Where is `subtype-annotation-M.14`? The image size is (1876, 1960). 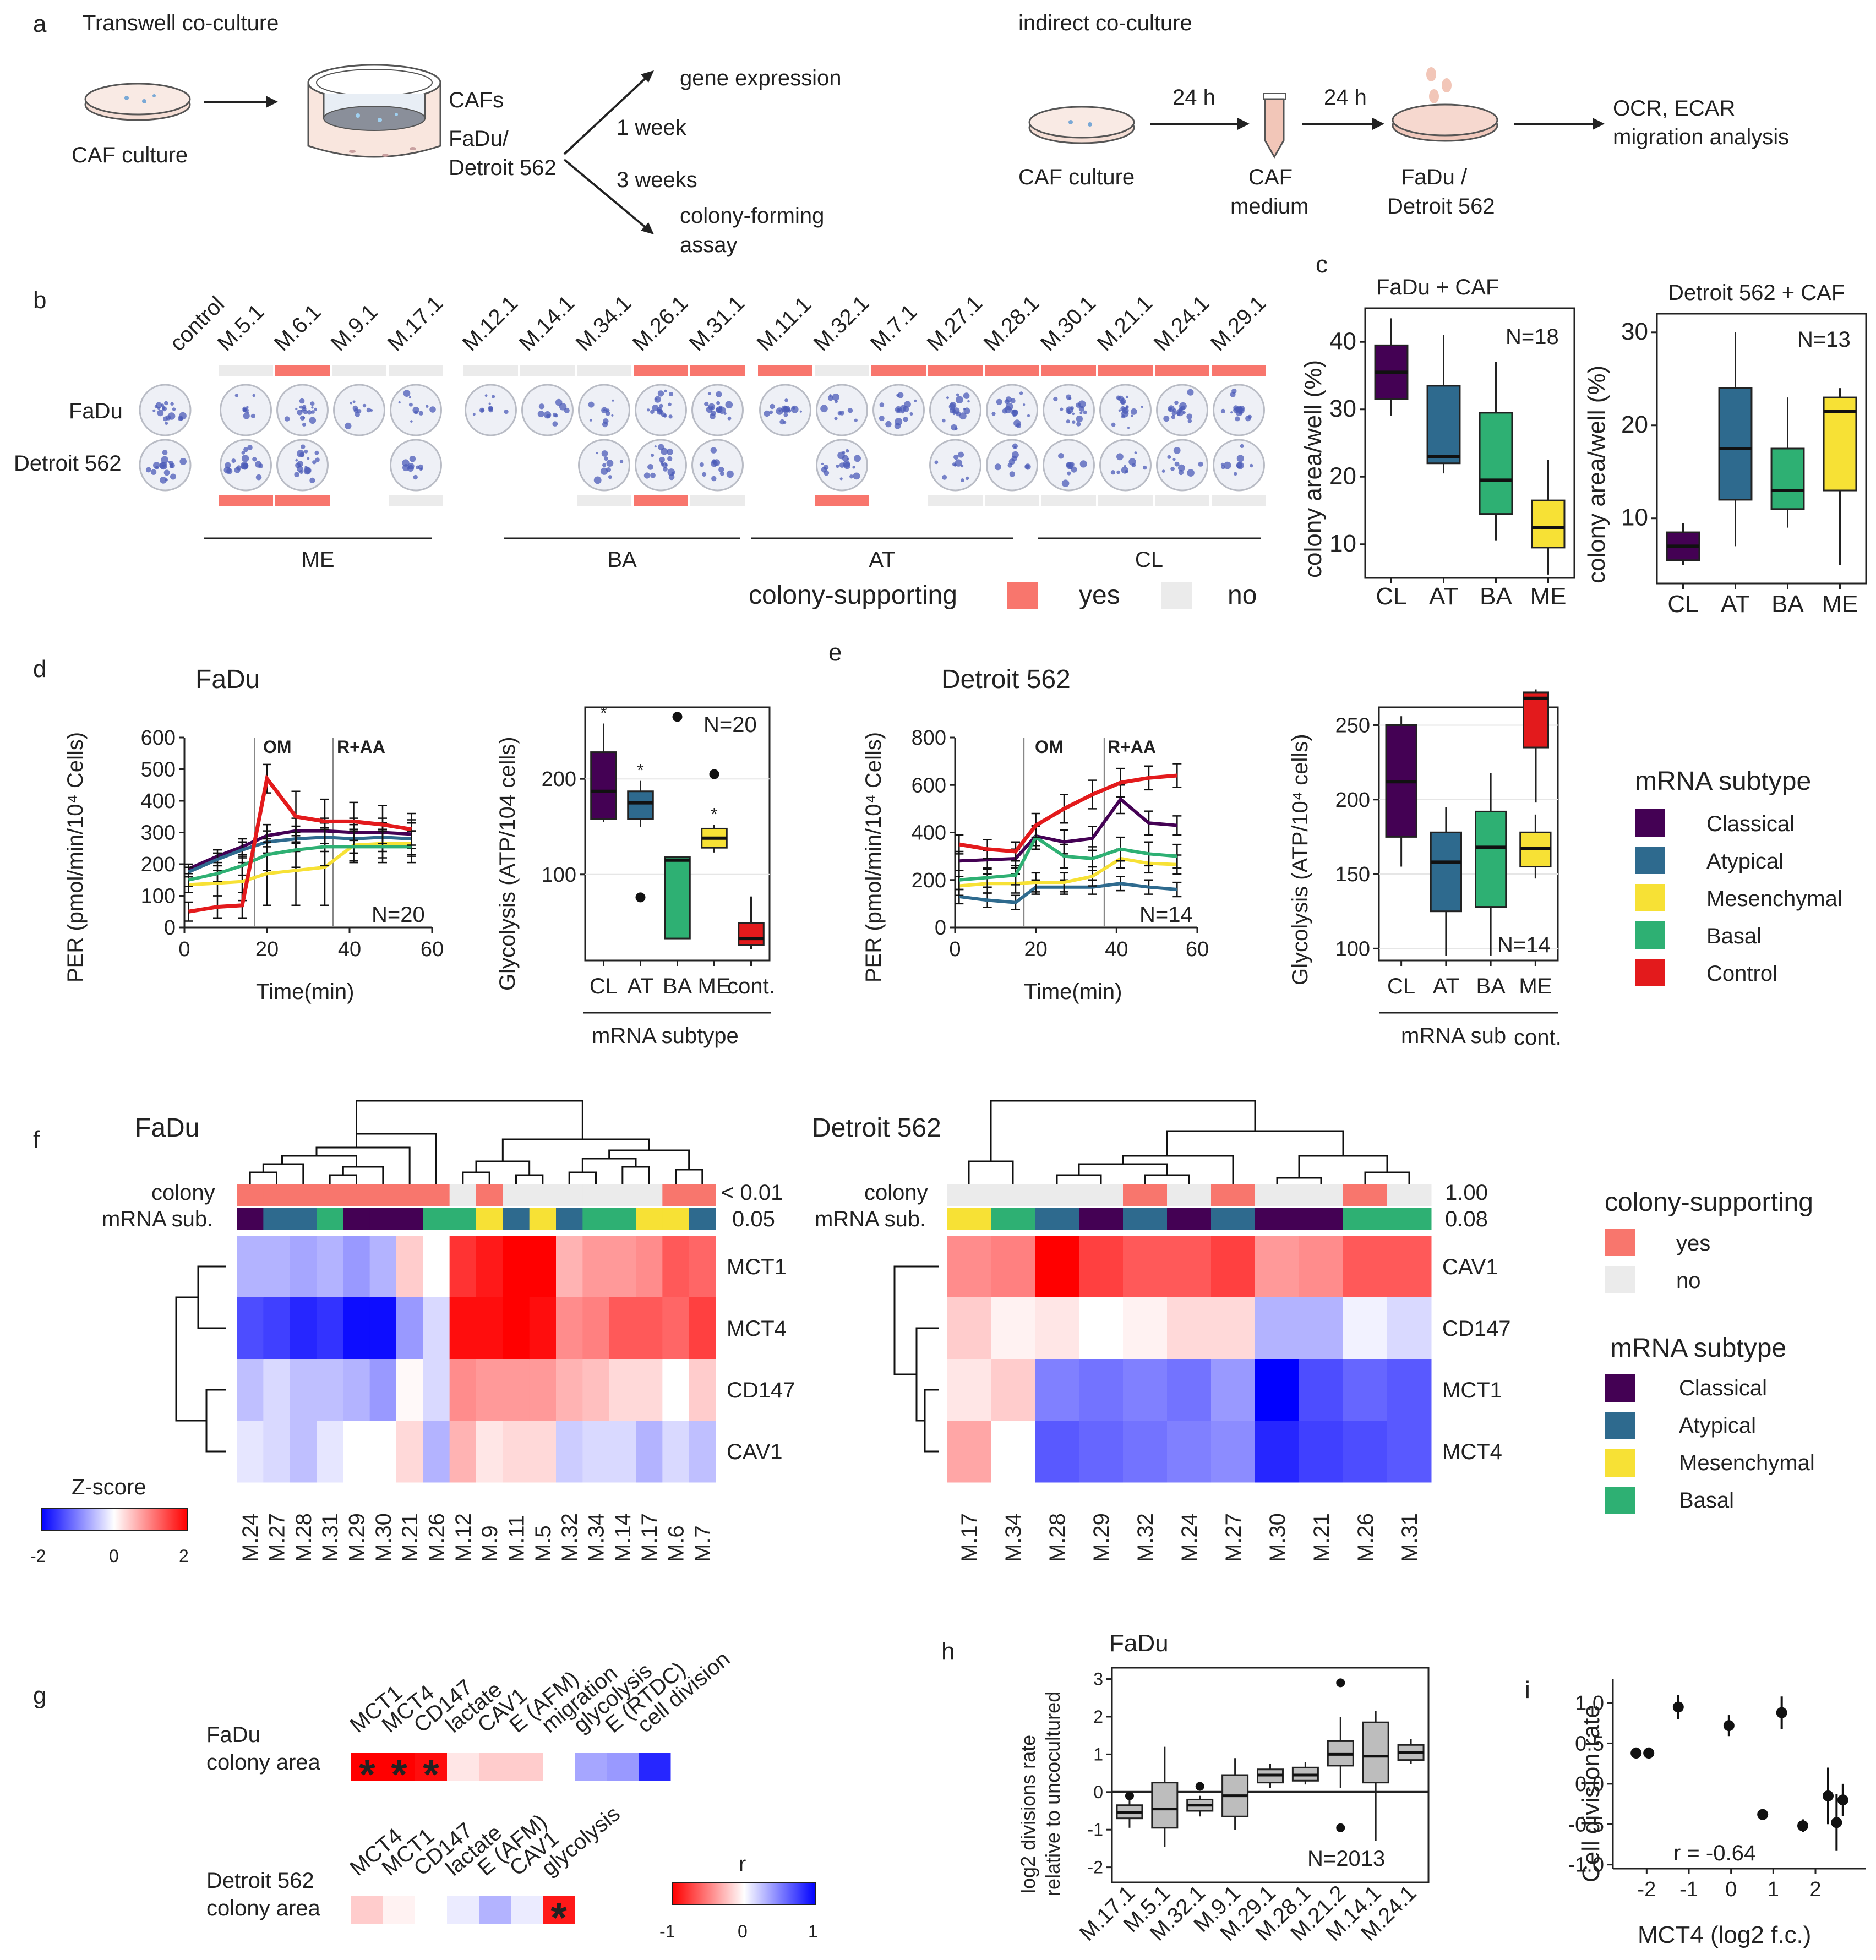 subtype-annotation-M.14 is located at coordinates (622, 1219).